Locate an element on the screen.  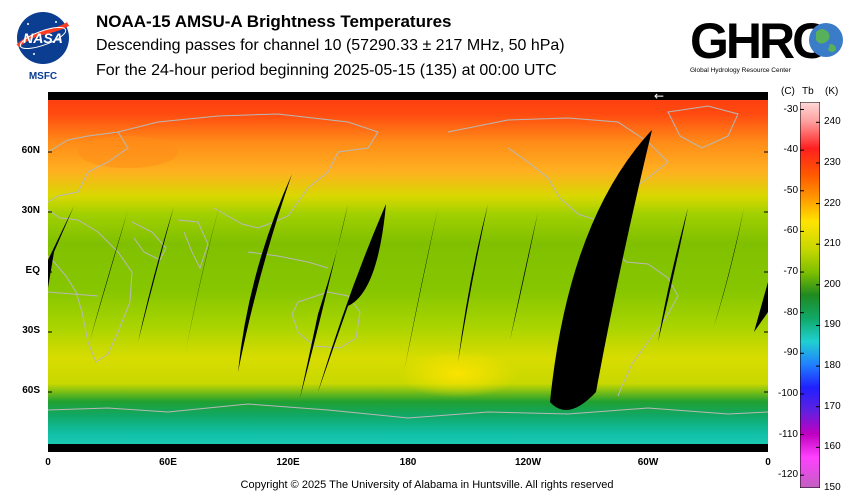
lat-label: 60N is located at coordinates (30, 150).